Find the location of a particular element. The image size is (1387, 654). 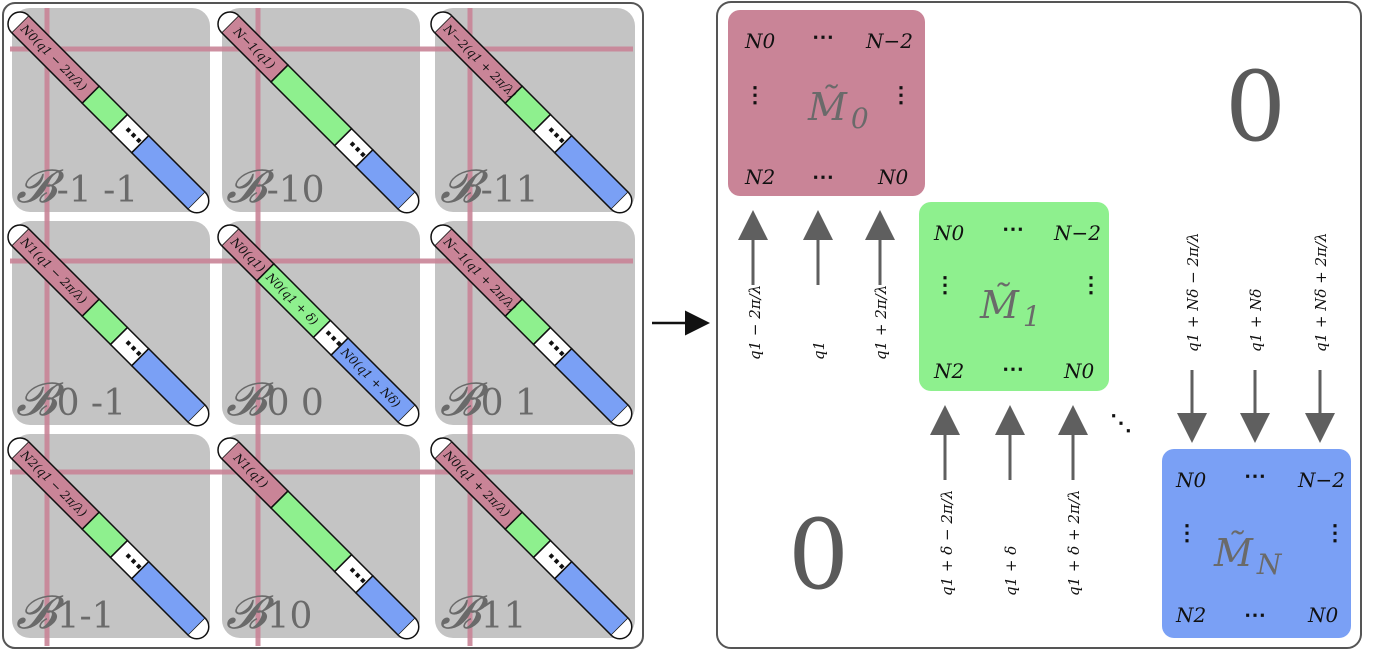

matrix-block-1: N0 ⋯ N−2 ⋮ ⋮ M̃ 1 N2 ⋯ N0 is located at coordinates (1014, 296).